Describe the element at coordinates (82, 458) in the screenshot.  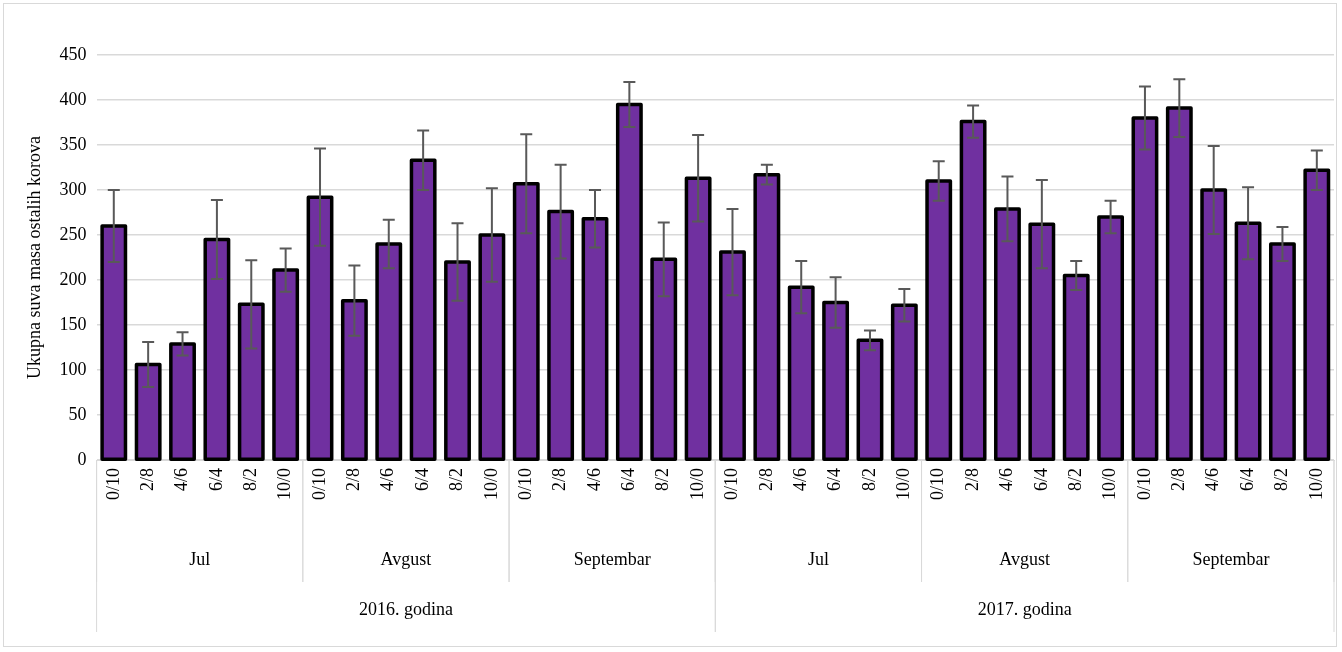
I see `y-tick-label: 0` at that location.